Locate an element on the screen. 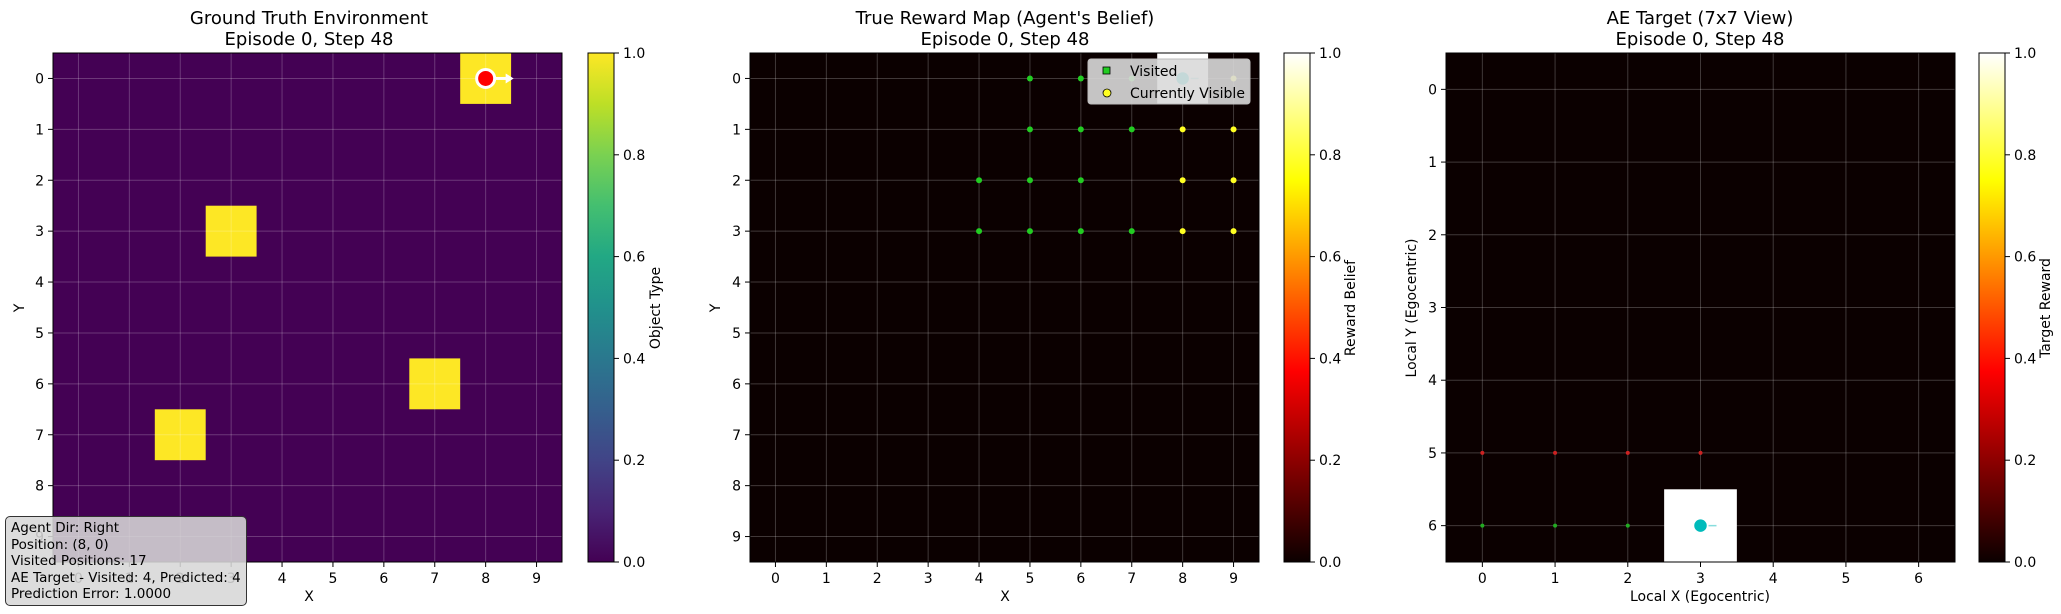 Image resolution: width=2061 pixels, height=614 pixels. info-agent-dir: Agent Dir: Right is located at coordinates (65, 528).